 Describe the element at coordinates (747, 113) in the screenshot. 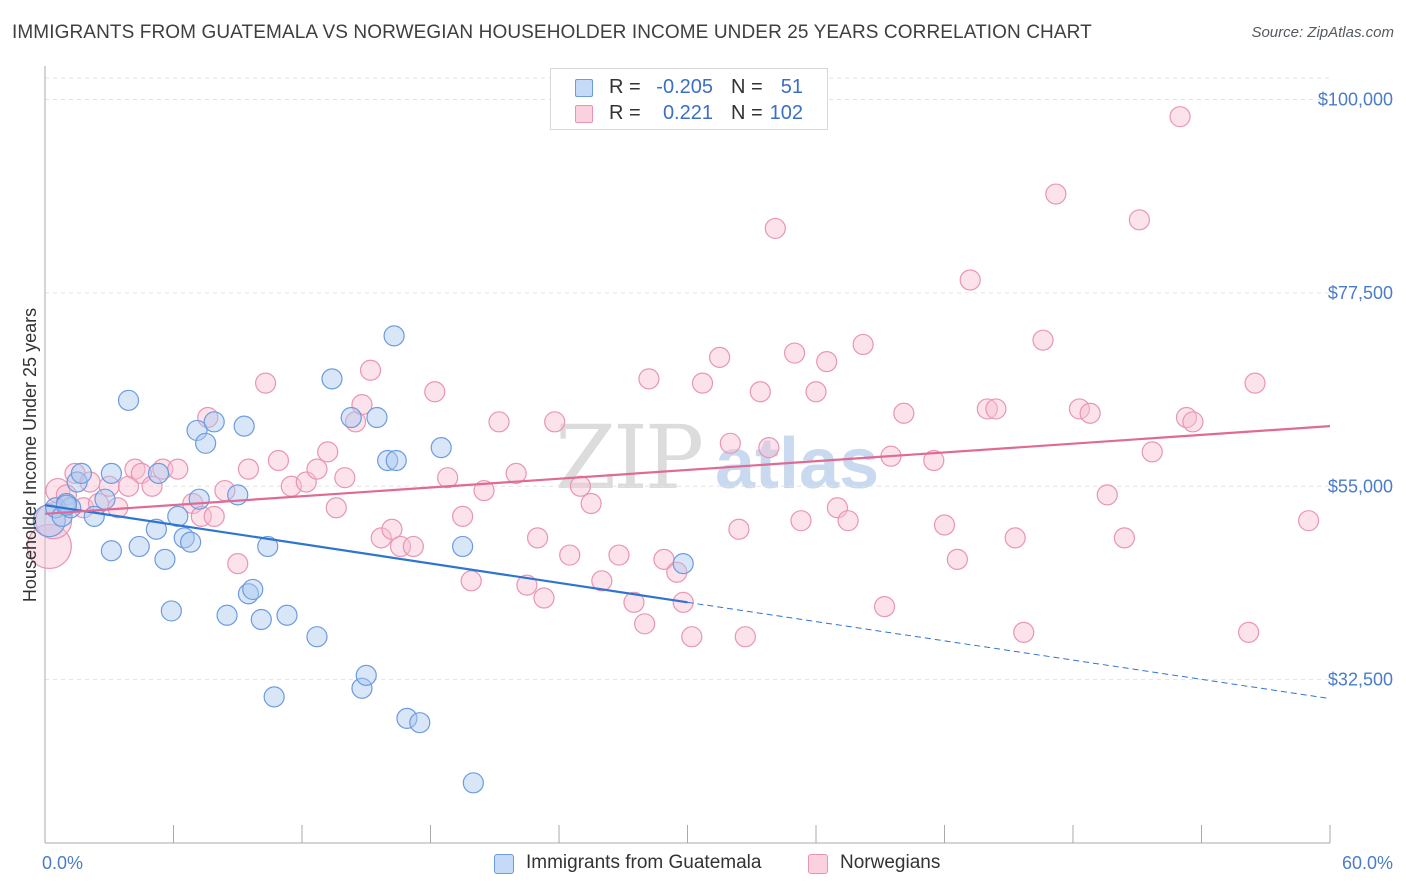

I see `n-label: N =` at that location.